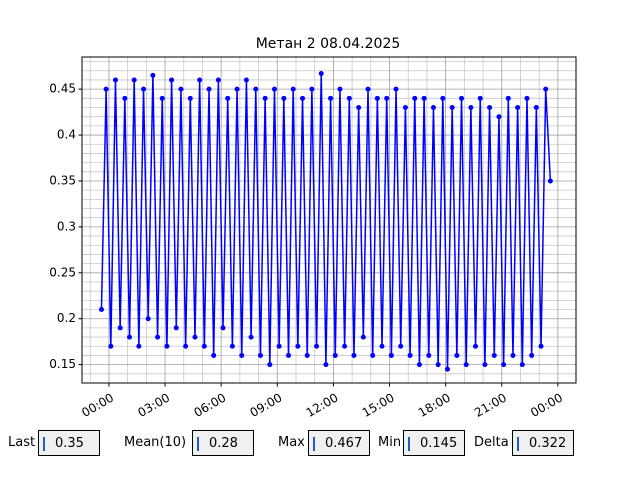 This screenshot has width=640, height=480. I want to click on stat-field: 0.28, so click(223, 443).